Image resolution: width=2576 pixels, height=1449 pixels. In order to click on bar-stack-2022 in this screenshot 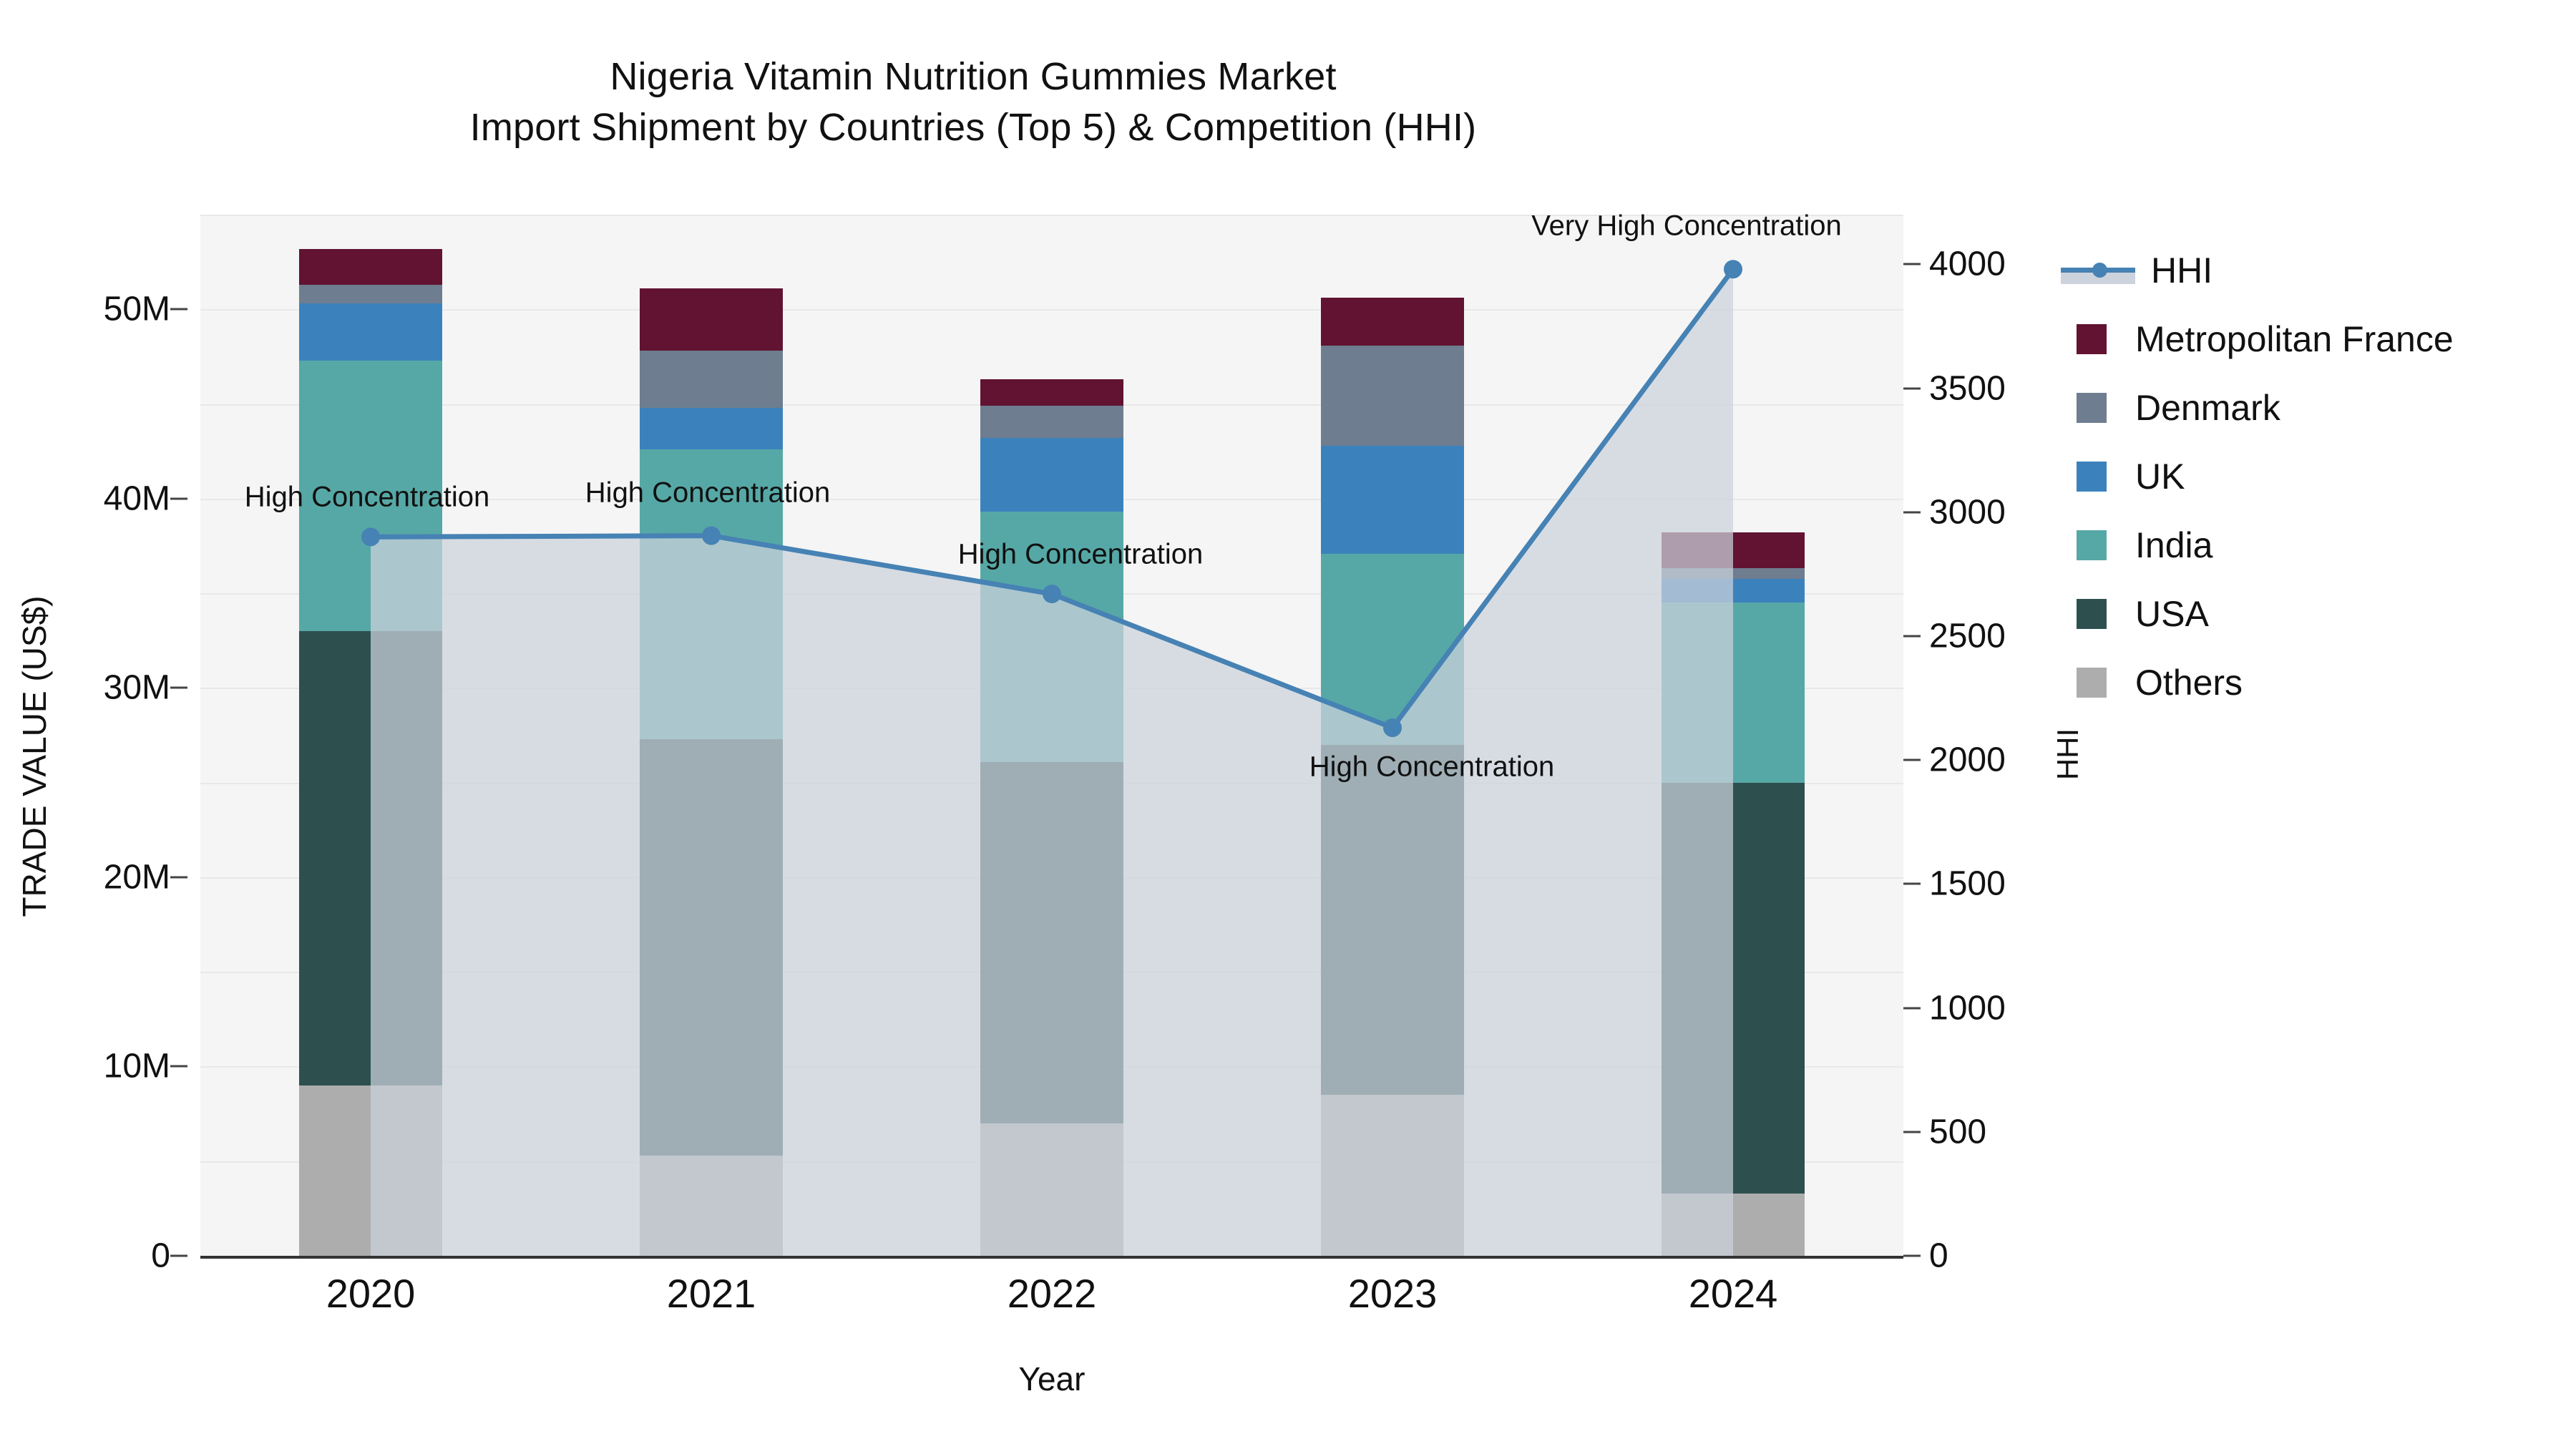, I will do `click(1051, 735)`.